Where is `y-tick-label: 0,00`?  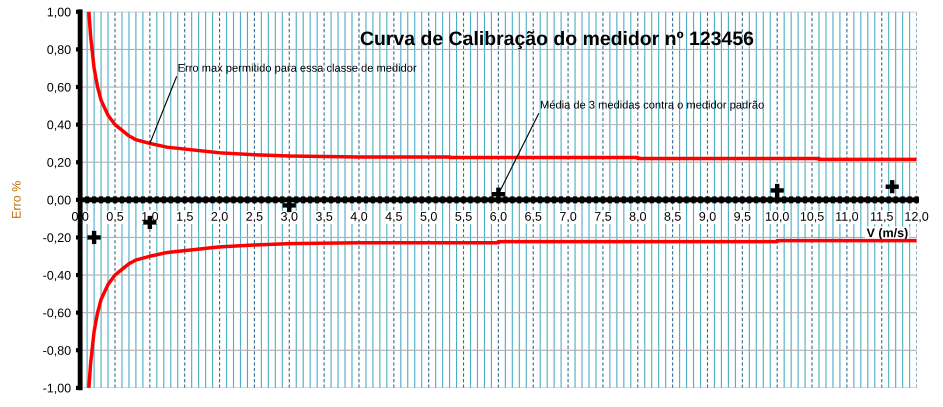
y-tick-label: 0,00 is located at coordinates (59, 201).